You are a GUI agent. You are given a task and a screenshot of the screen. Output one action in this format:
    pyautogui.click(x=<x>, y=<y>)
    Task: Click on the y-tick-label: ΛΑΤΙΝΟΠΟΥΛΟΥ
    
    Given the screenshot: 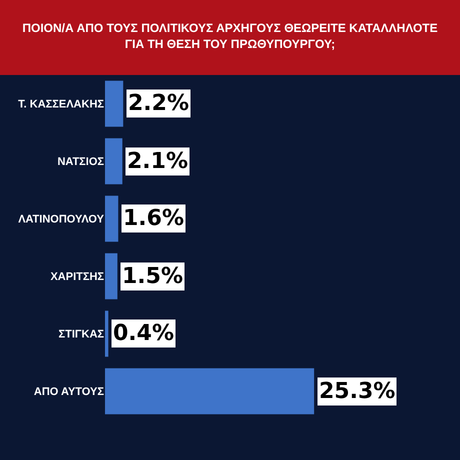 What is the action you would take?
    pyautogui.click(x=61, y=220)
    